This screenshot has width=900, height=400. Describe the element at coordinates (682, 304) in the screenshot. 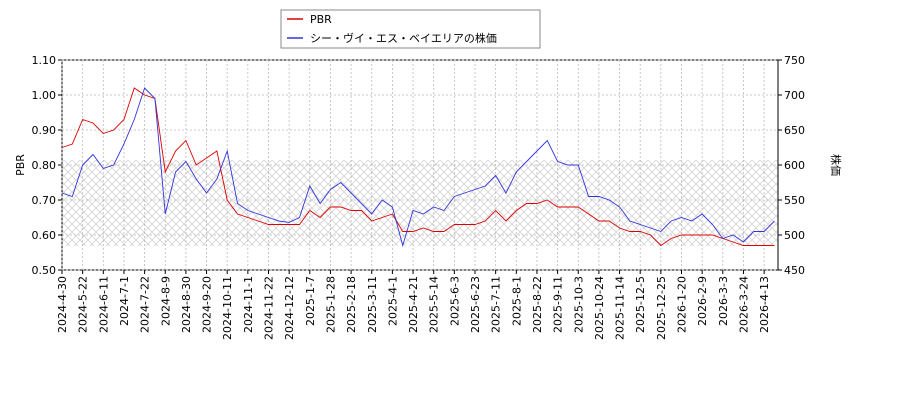

I see `x-tick-label: 2026-1-20` at that location.